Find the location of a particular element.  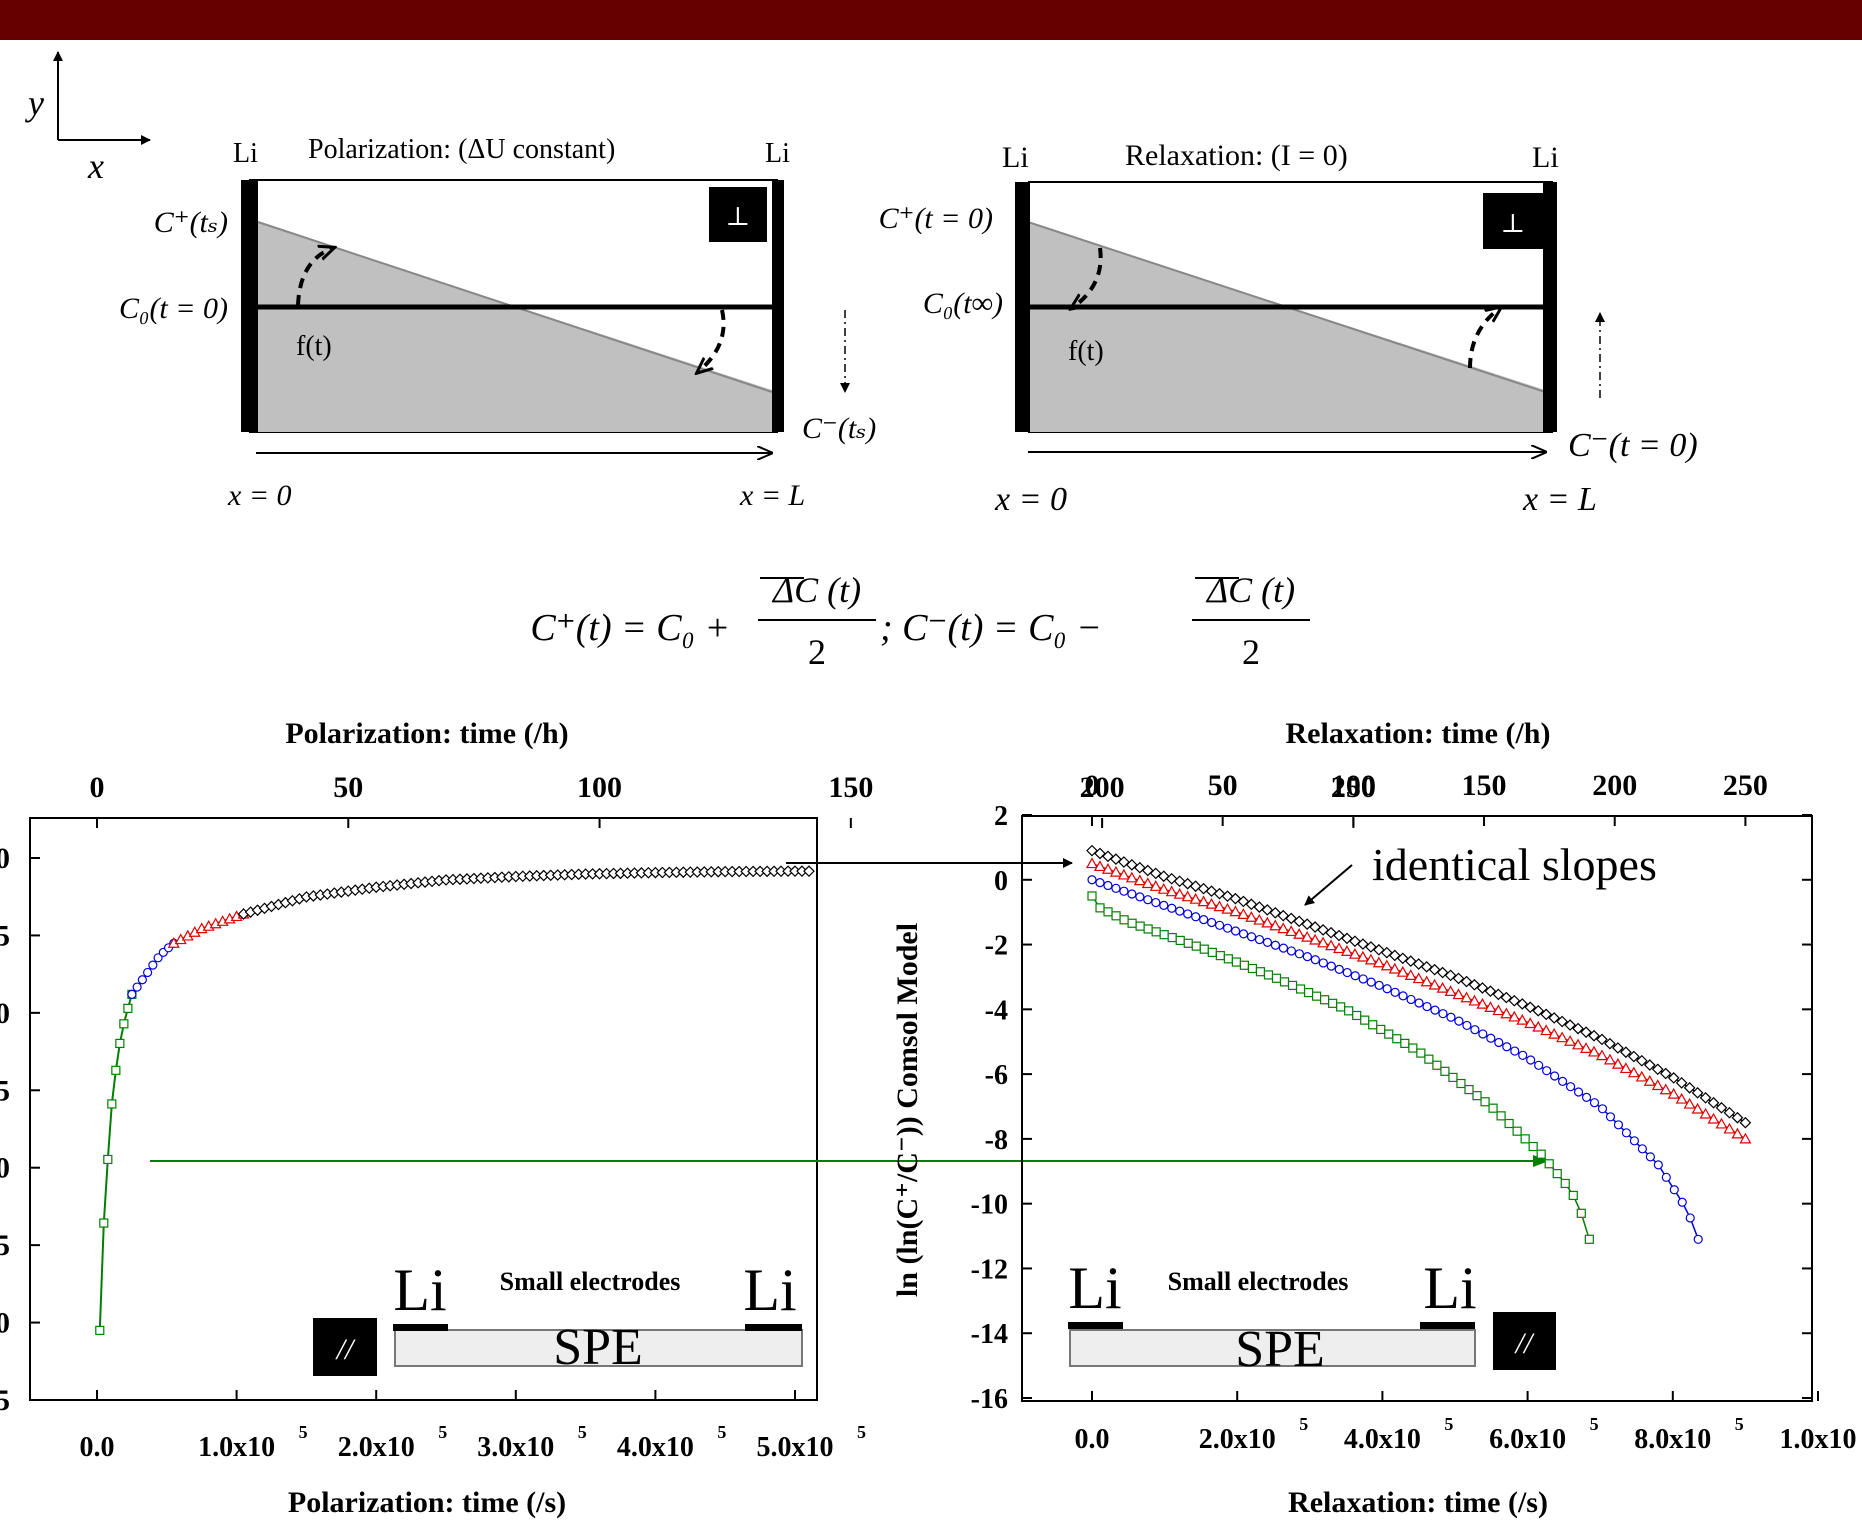

rel-left-tick-label: -8 is located at coordinates (996, 1140).